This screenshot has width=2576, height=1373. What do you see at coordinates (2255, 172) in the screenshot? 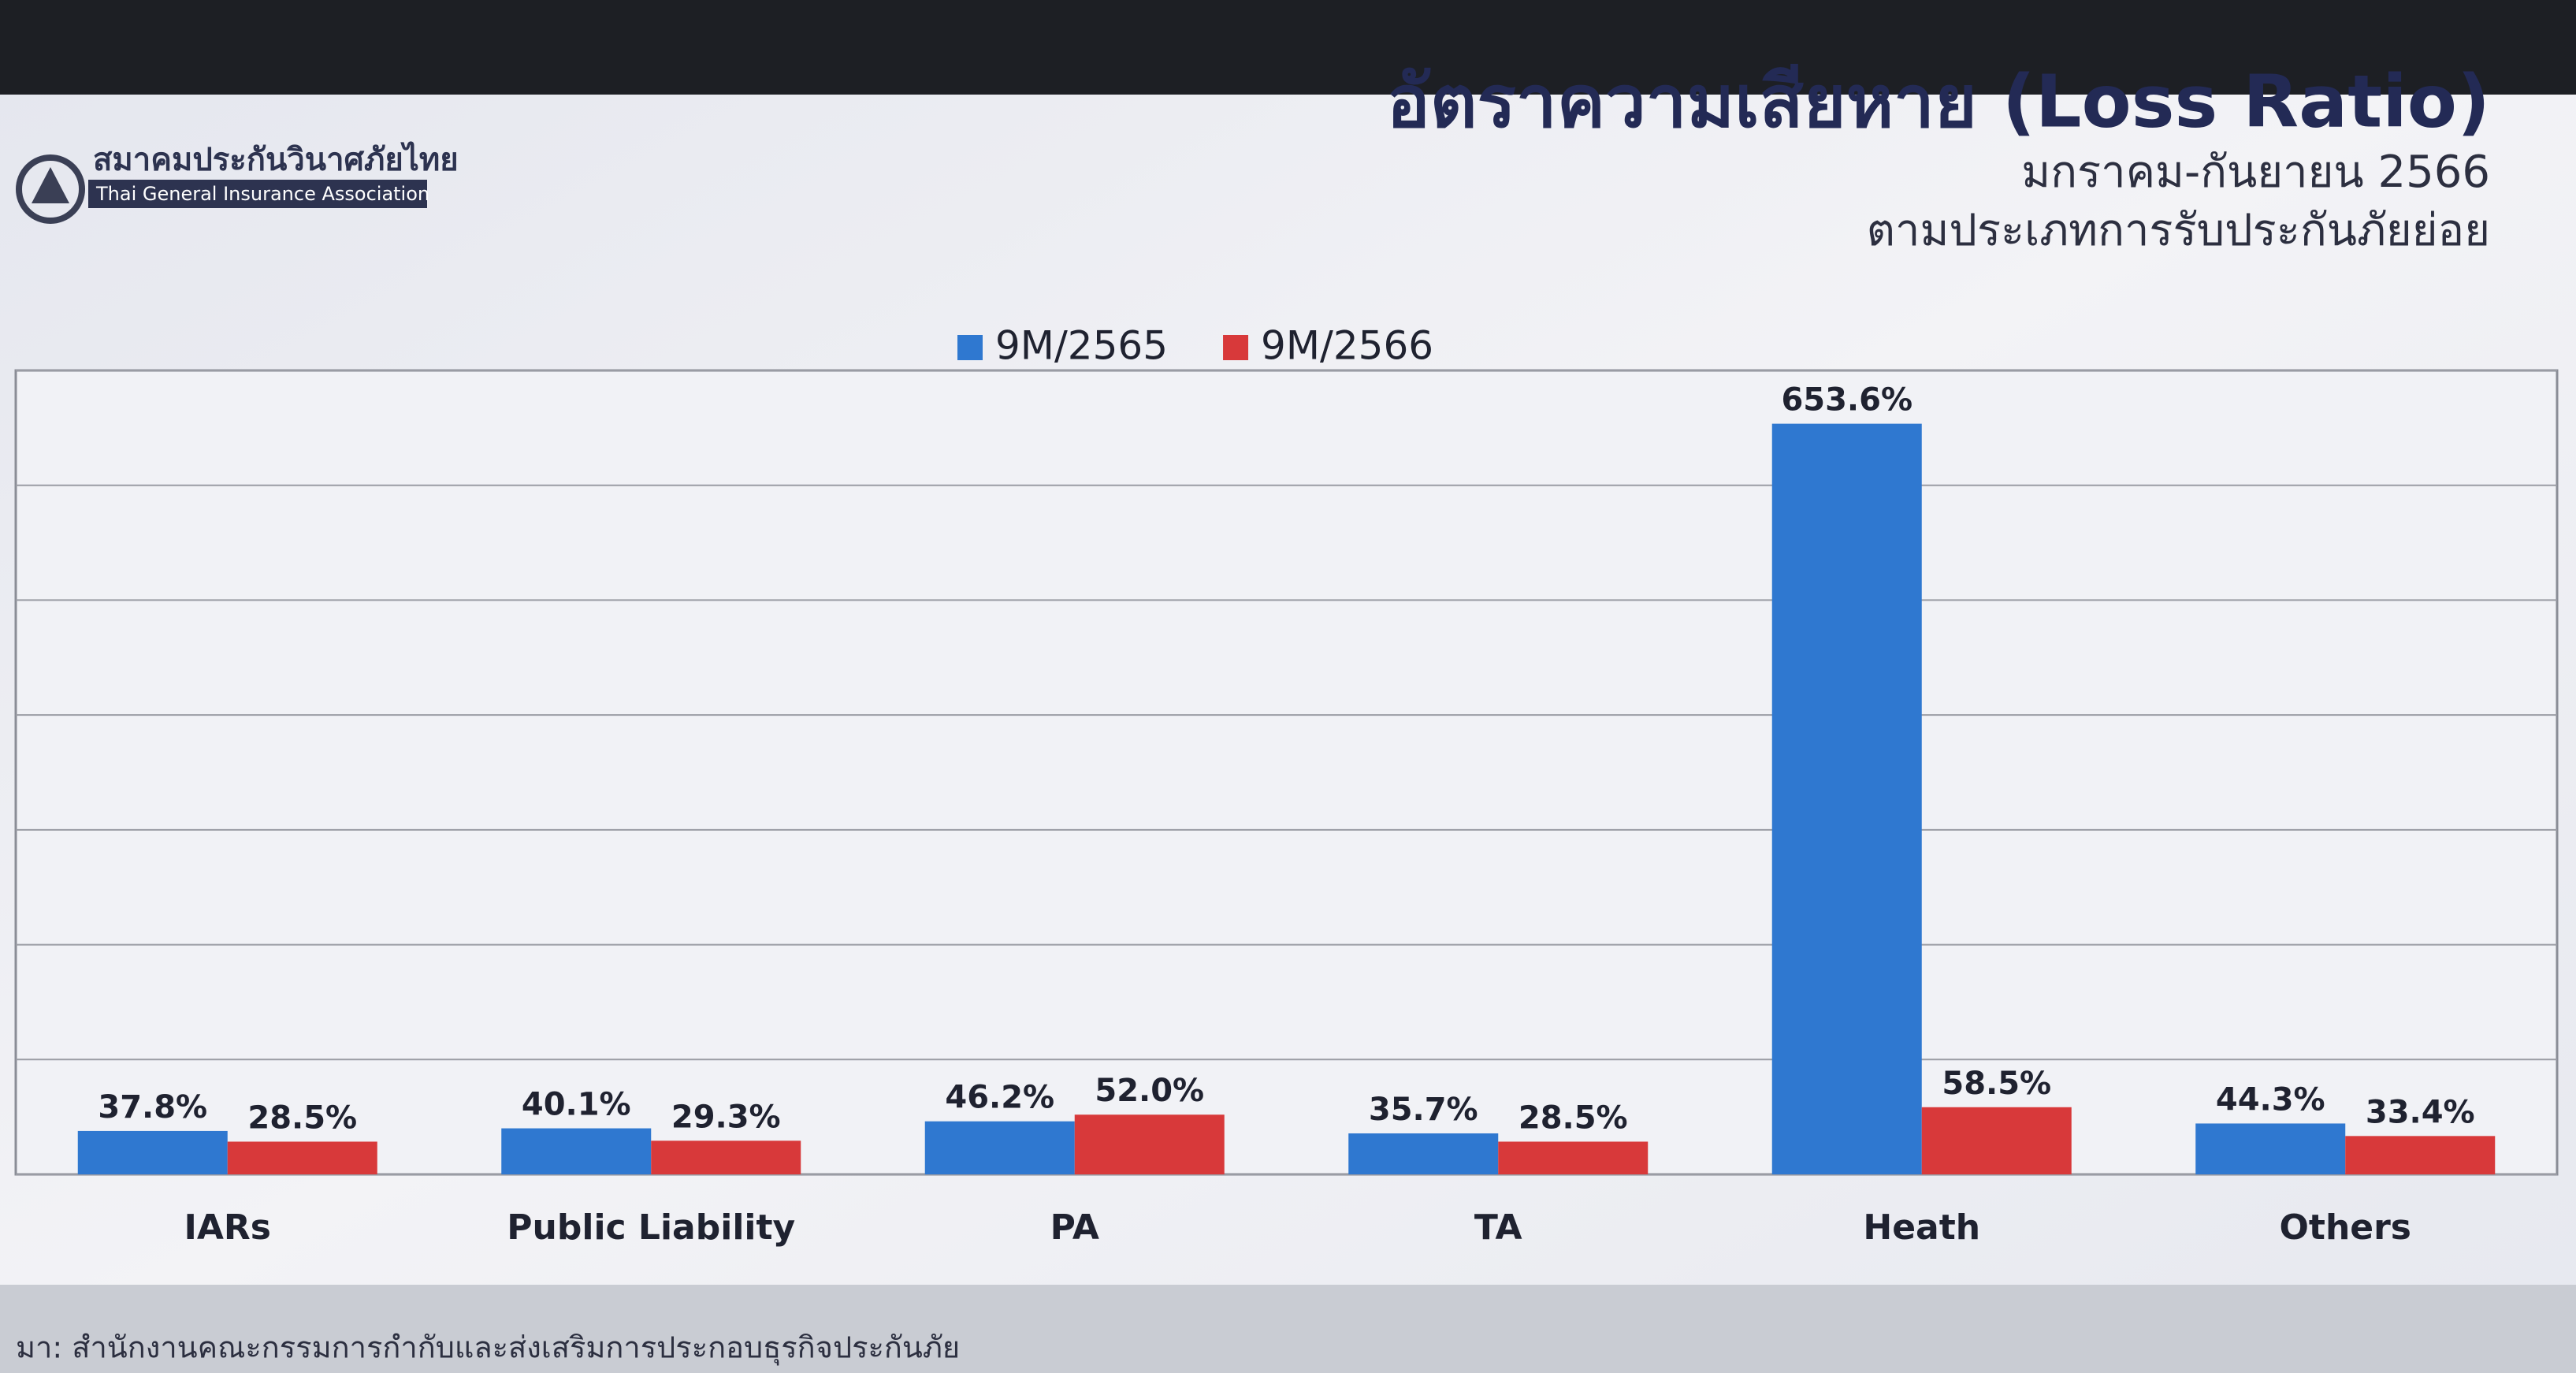
I see `subtitle: มกราคม-กันยายน 2566` at bounding box center [2255, 172].